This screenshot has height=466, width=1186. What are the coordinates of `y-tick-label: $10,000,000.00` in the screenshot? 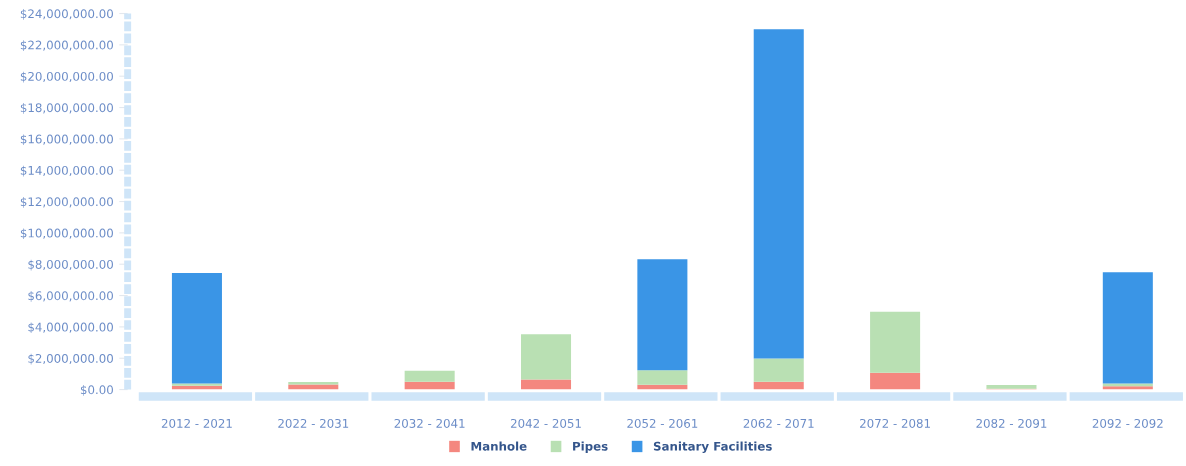 It's located at (66, 234).